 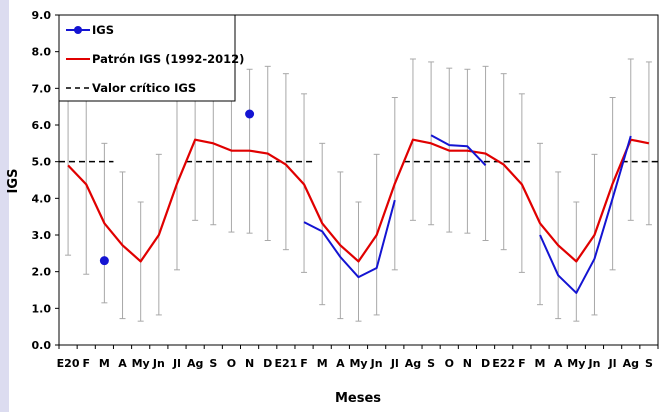 I want to click on y-tick-label: 7.0, so click(x=42, y=88).